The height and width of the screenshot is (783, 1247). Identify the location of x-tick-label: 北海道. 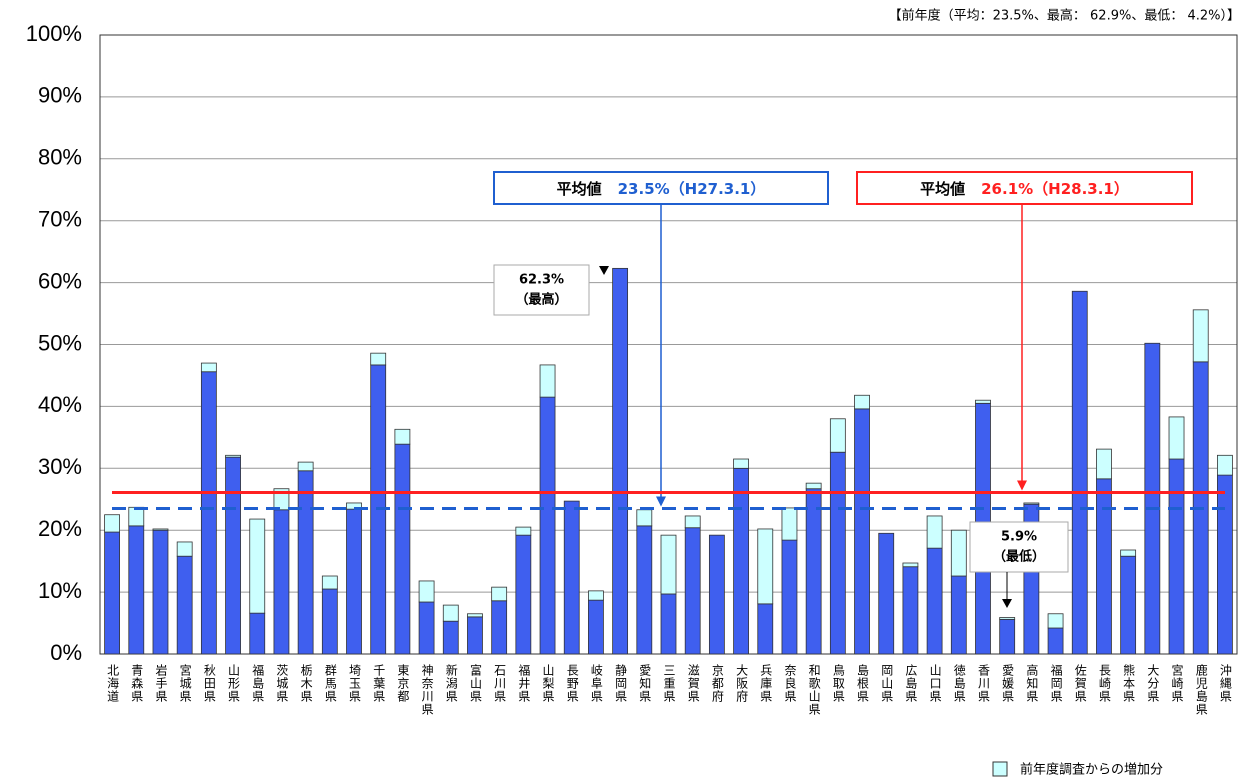
(113, 683).